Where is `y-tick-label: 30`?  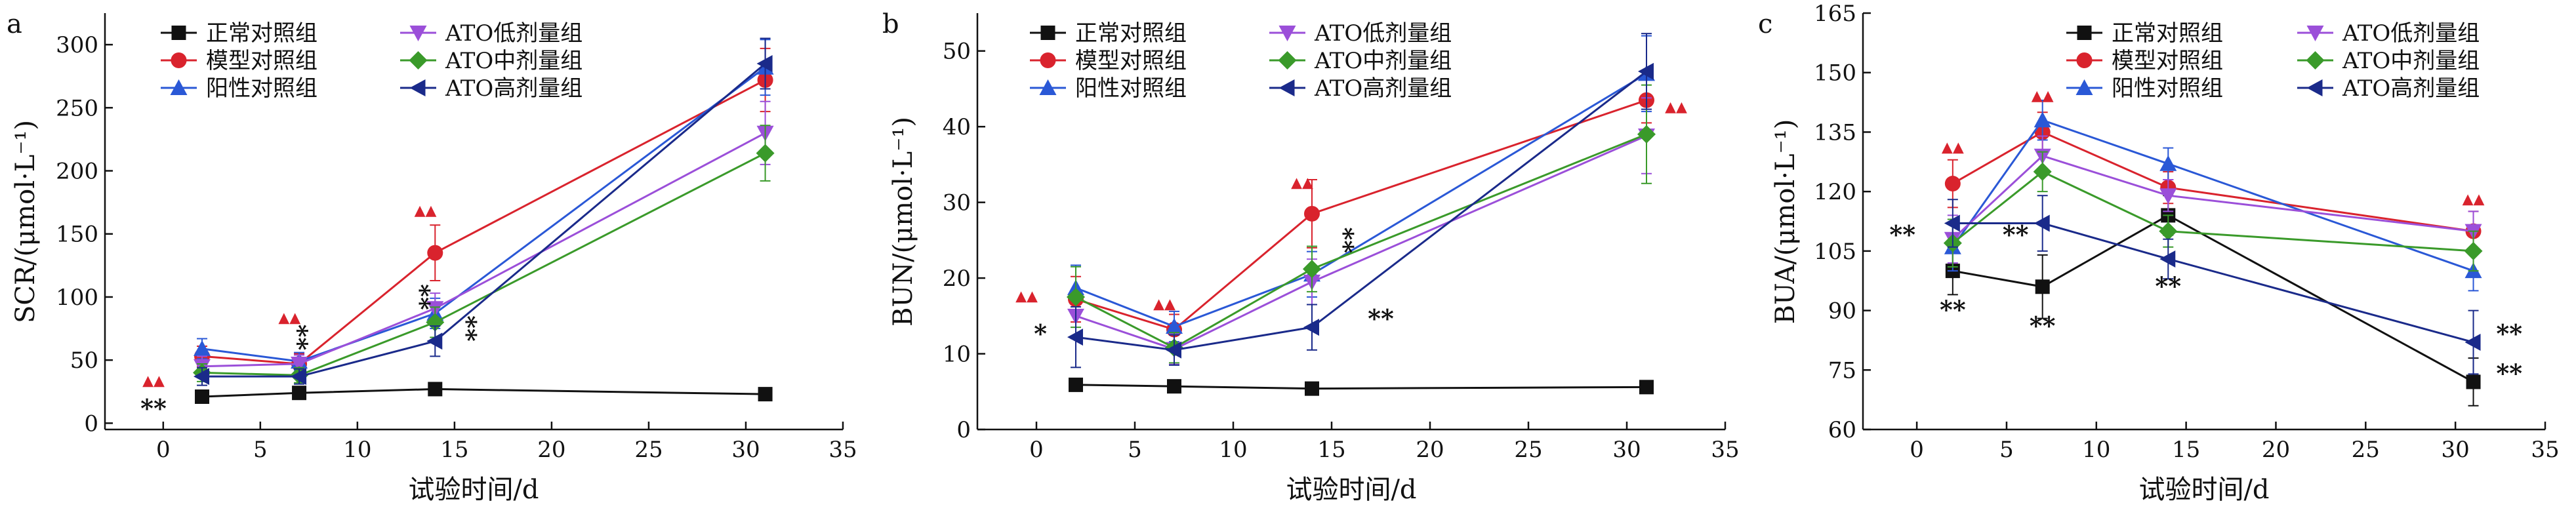 y-tick-label: 30 is located at coordinates (957, 203).